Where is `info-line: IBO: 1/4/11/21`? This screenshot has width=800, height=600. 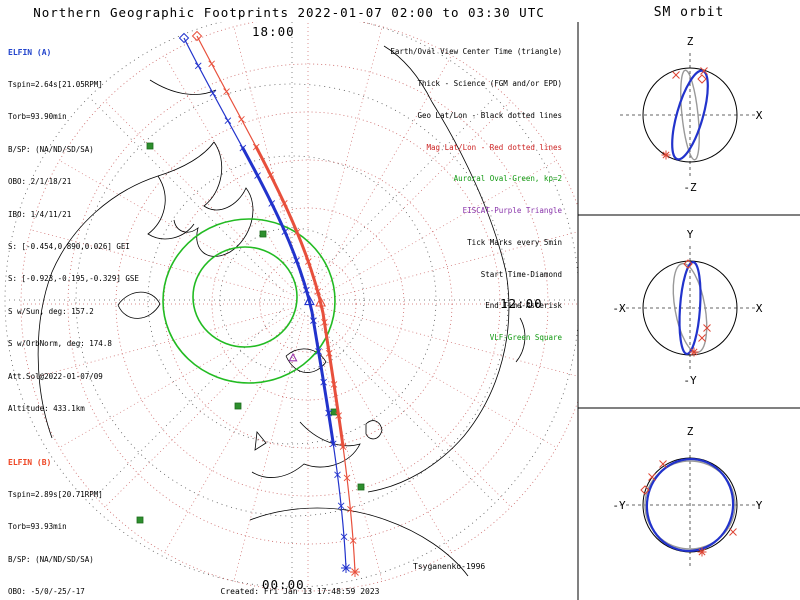 info-line: IBO: 1/4/11/21 is located at coordinates (40, 214).